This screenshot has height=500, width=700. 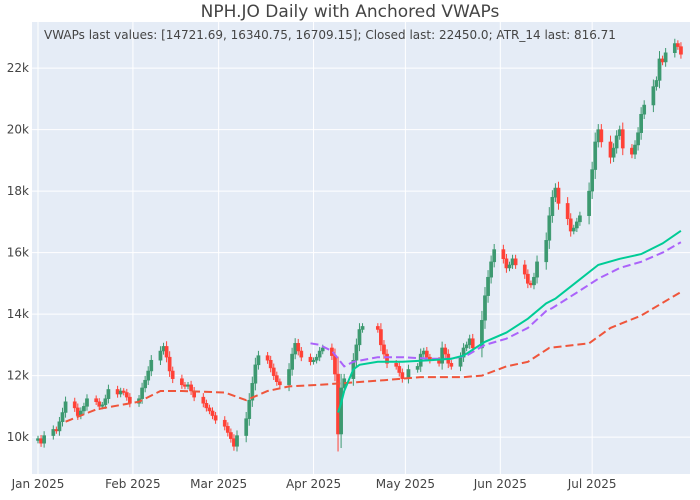 I want to click on y-tick-label: 10k, so click(x=18, y=437).